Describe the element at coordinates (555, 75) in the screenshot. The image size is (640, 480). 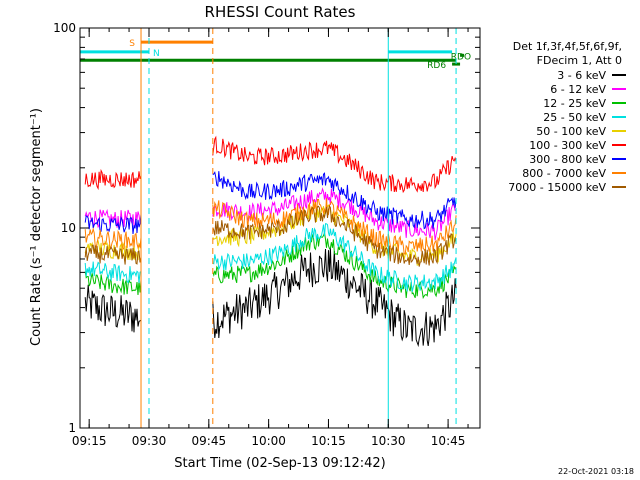
I see `legend-item-3-6-kev: 3 - 6 keV` at that location.